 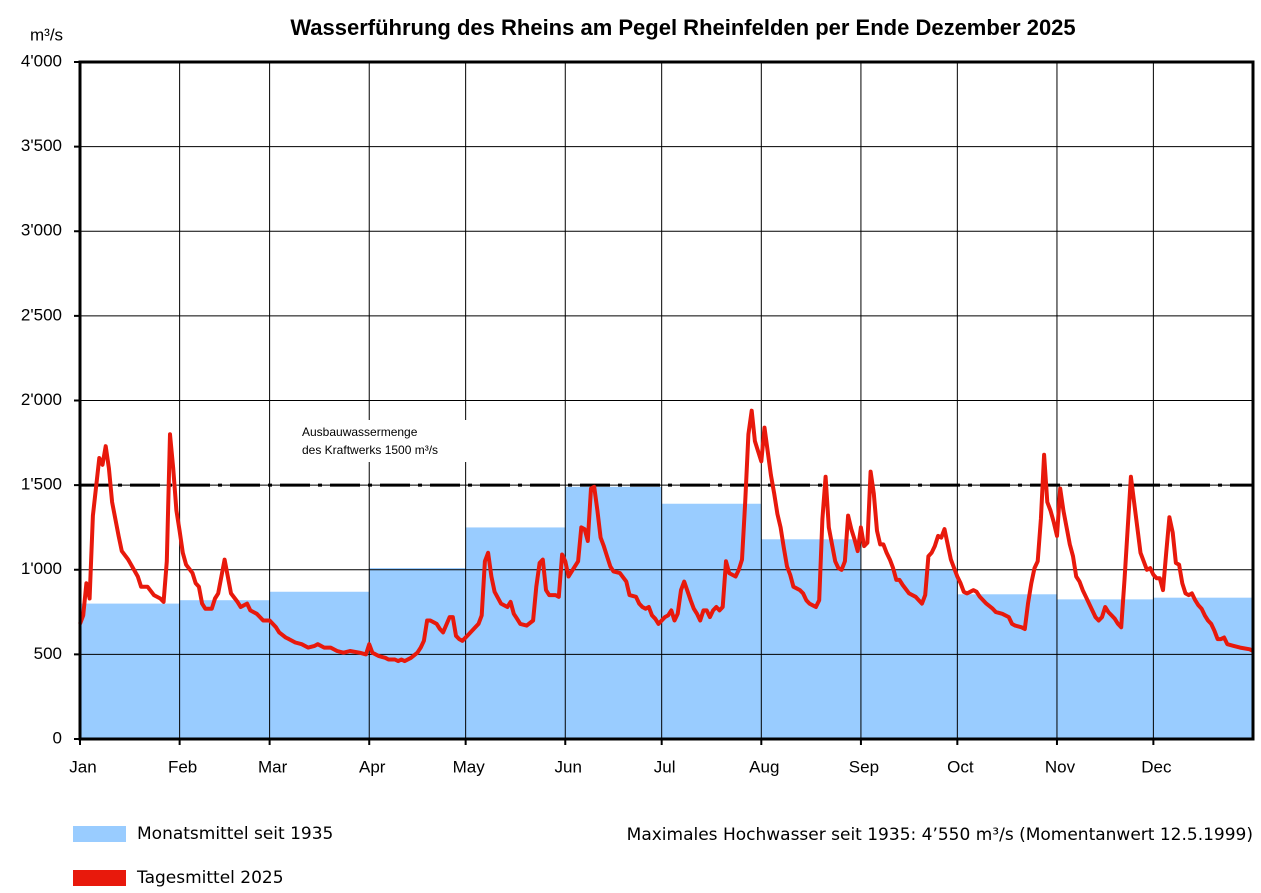 I want to click on x-tick-label: Nov, so click(x=1060, y=766).